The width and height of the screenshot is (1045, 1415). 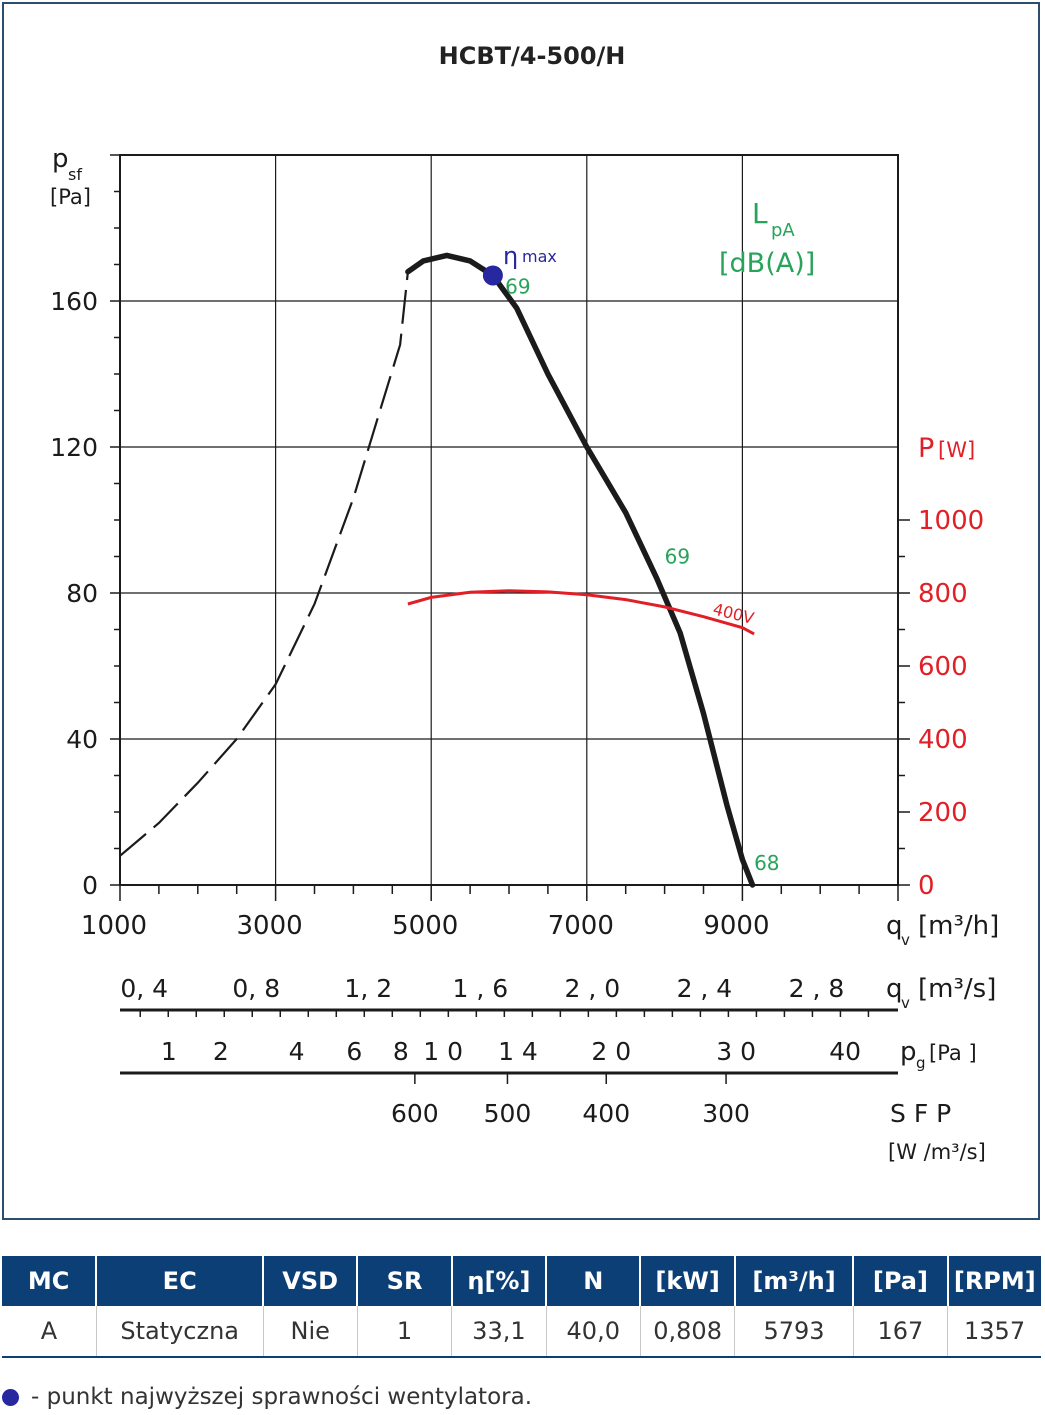 I want to click on table-header-cell: EC, so click(x=180, y=1281).